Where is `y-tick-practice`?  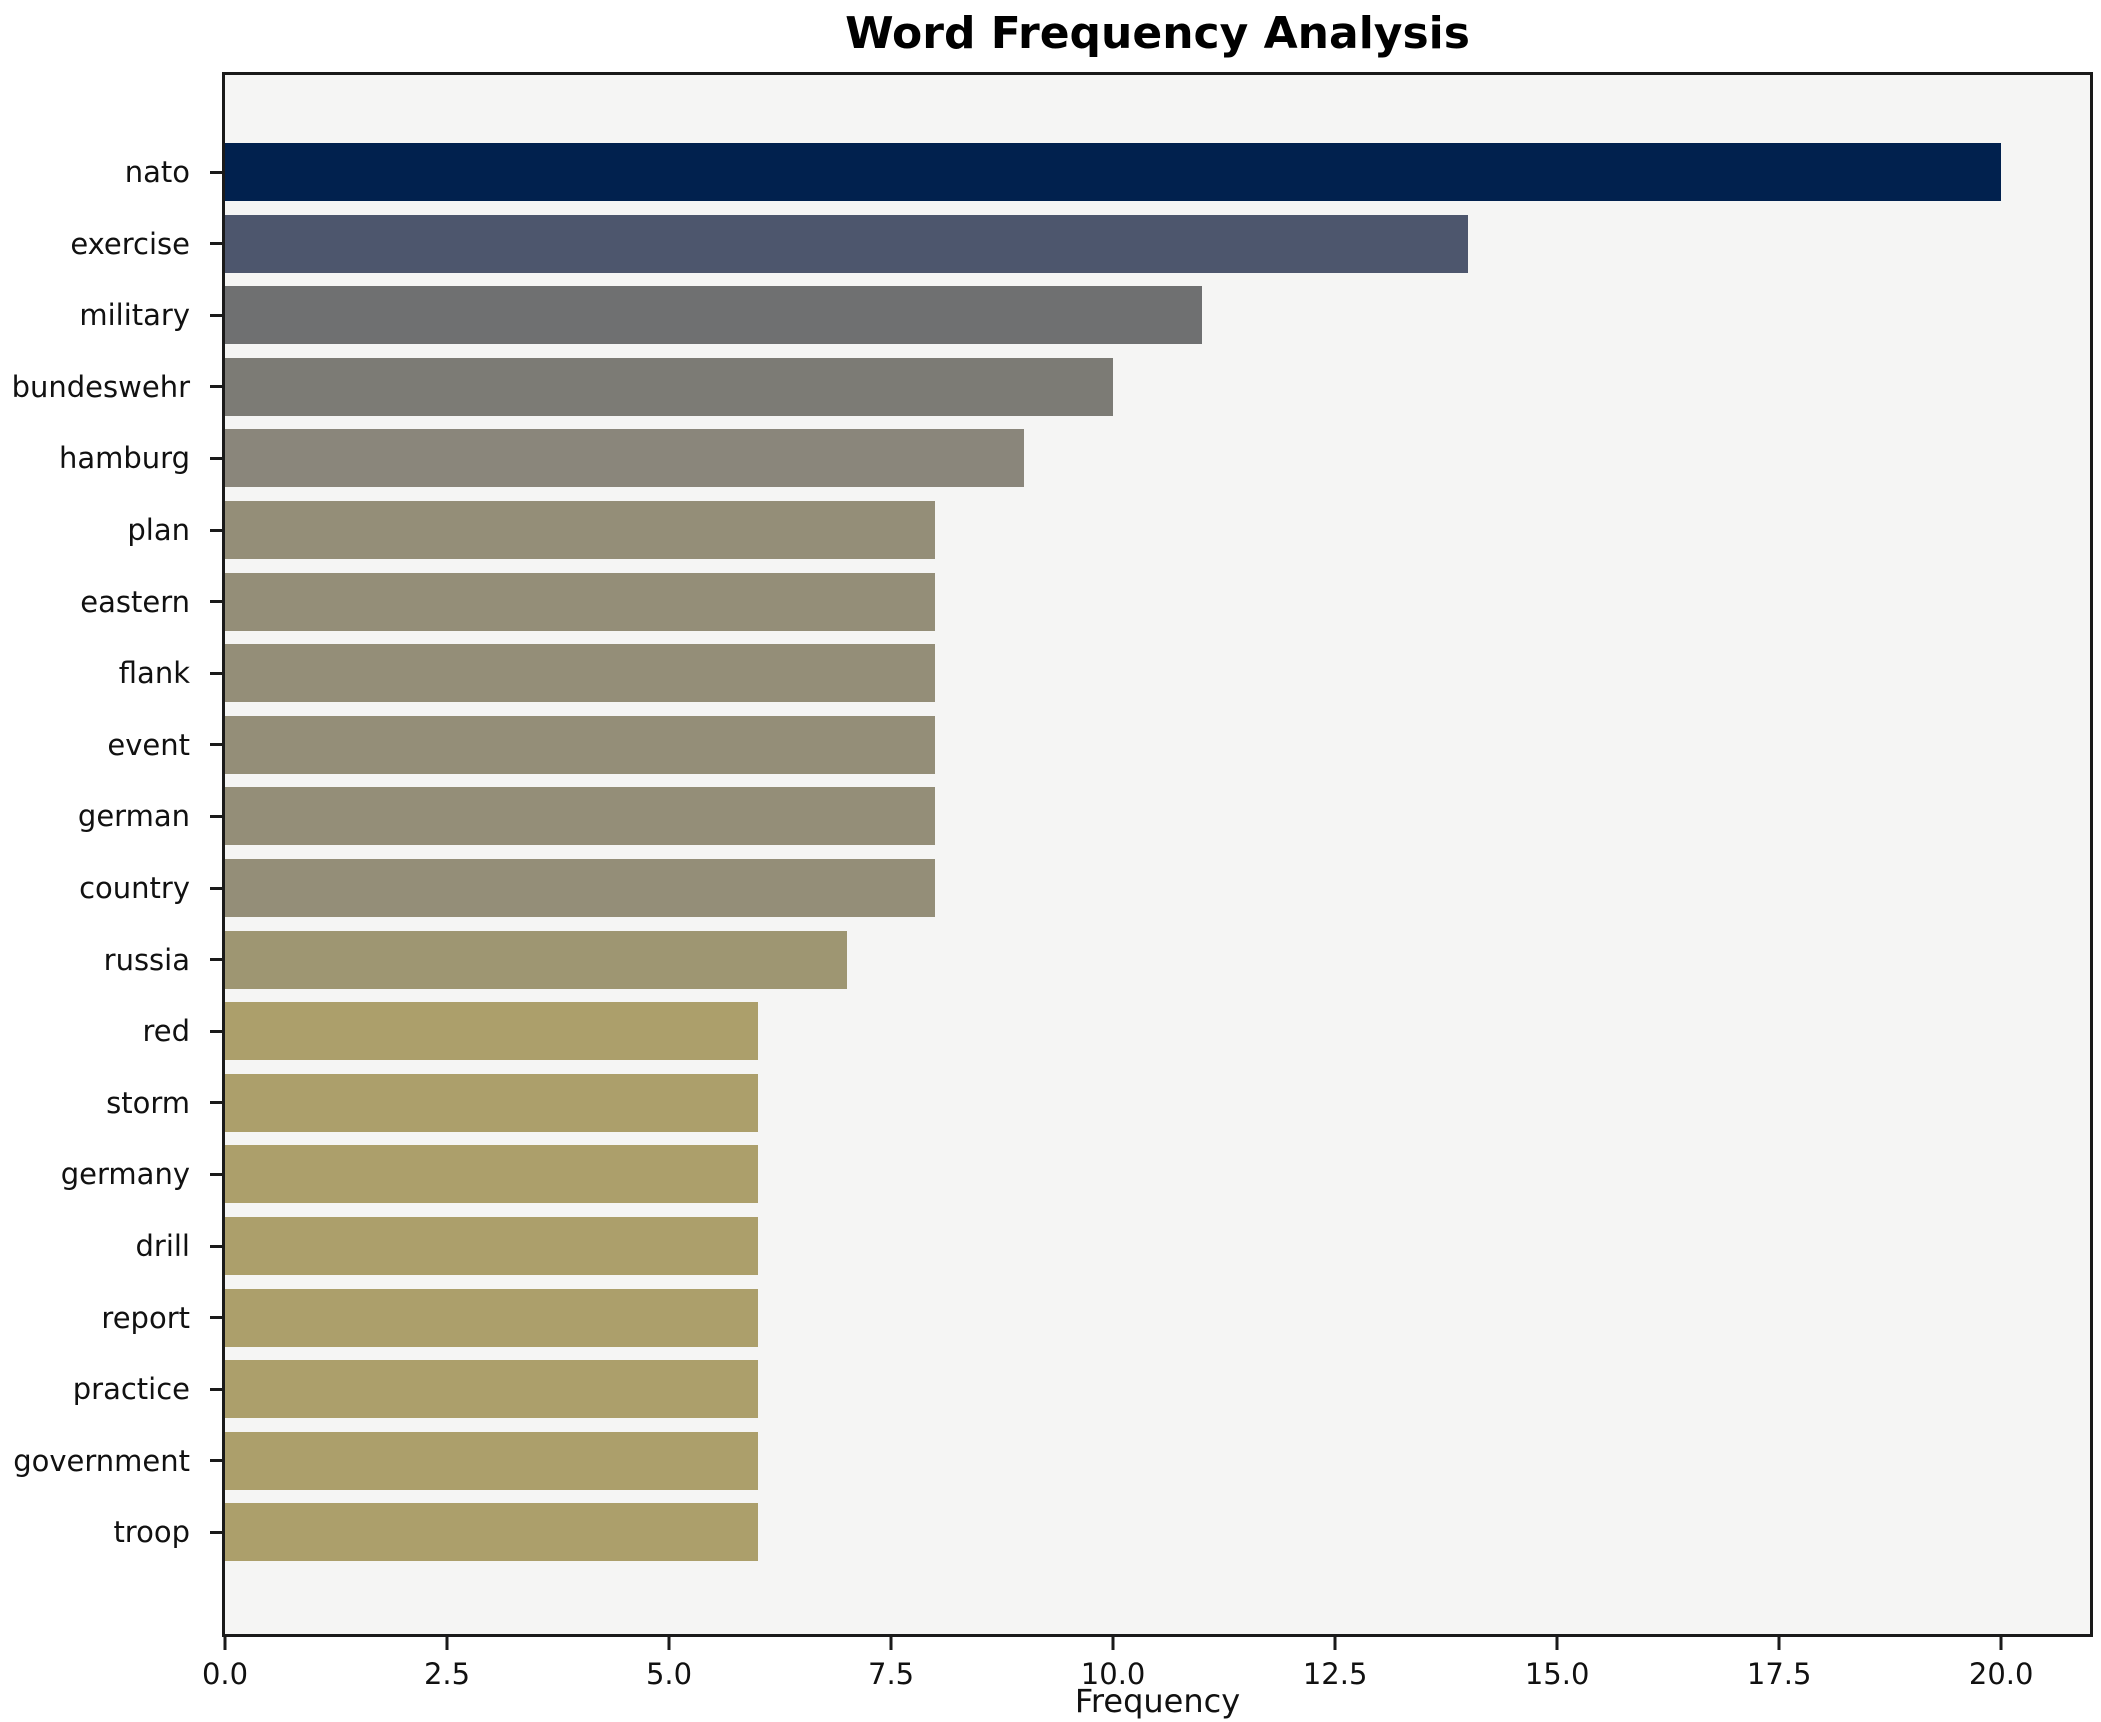 y-tick-practice is located at coordinates (216, 1389).